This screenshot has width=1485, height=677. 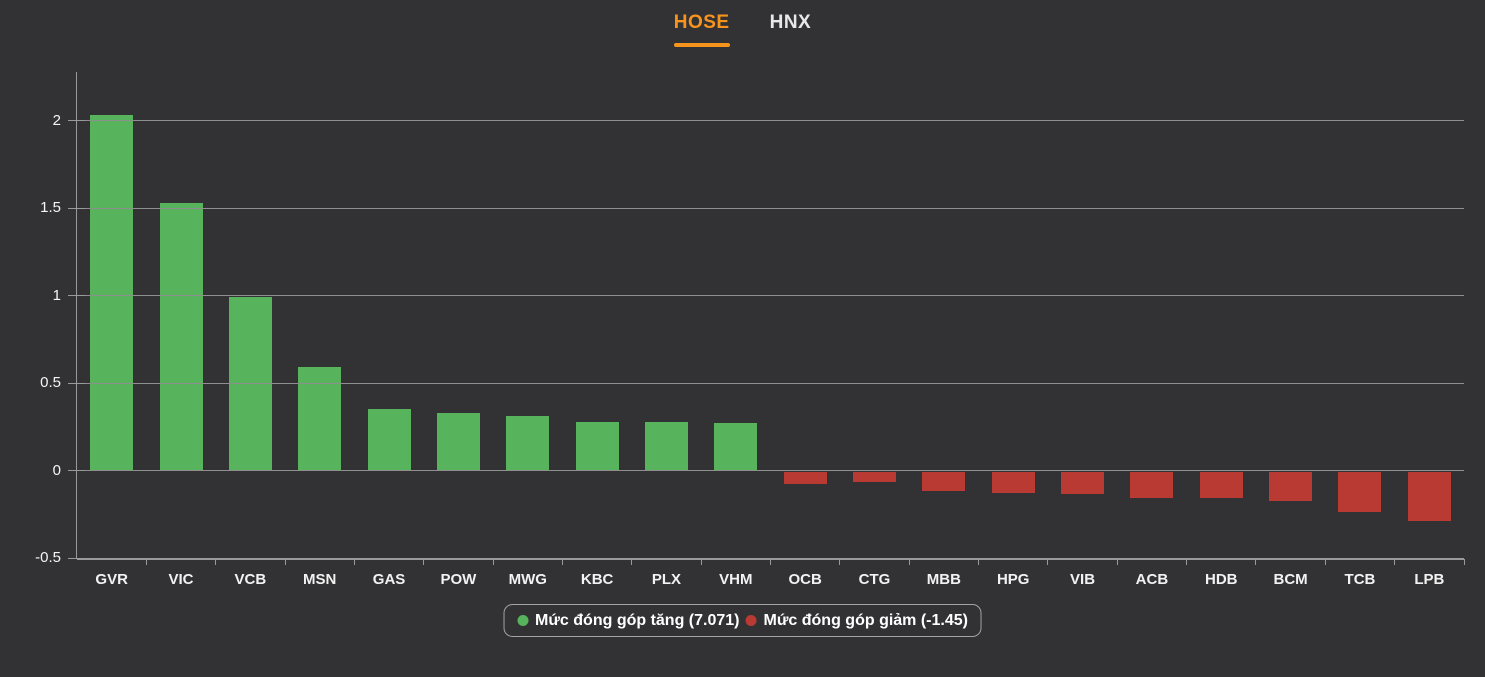 What do you see at coordinates (944, 481) in the screenshot?
I see `bar-mbb` at bounding box center [944, 481].